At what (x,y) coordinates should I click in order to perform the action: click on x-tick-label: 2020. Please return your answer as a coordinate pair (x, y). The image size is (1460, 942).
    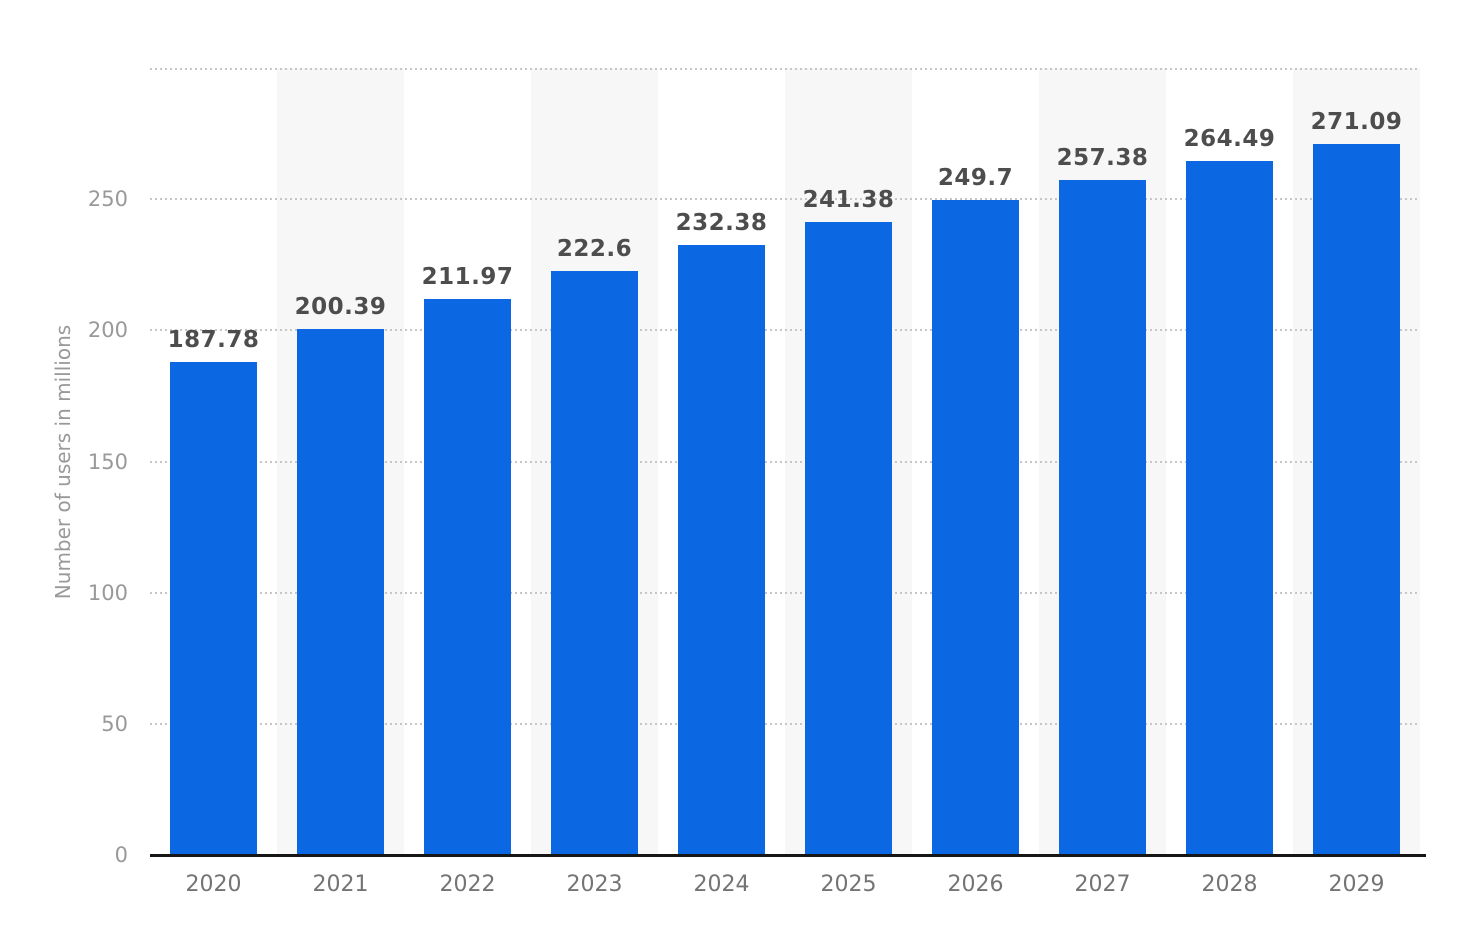
    Looking at the image, I should click on (213, 884).